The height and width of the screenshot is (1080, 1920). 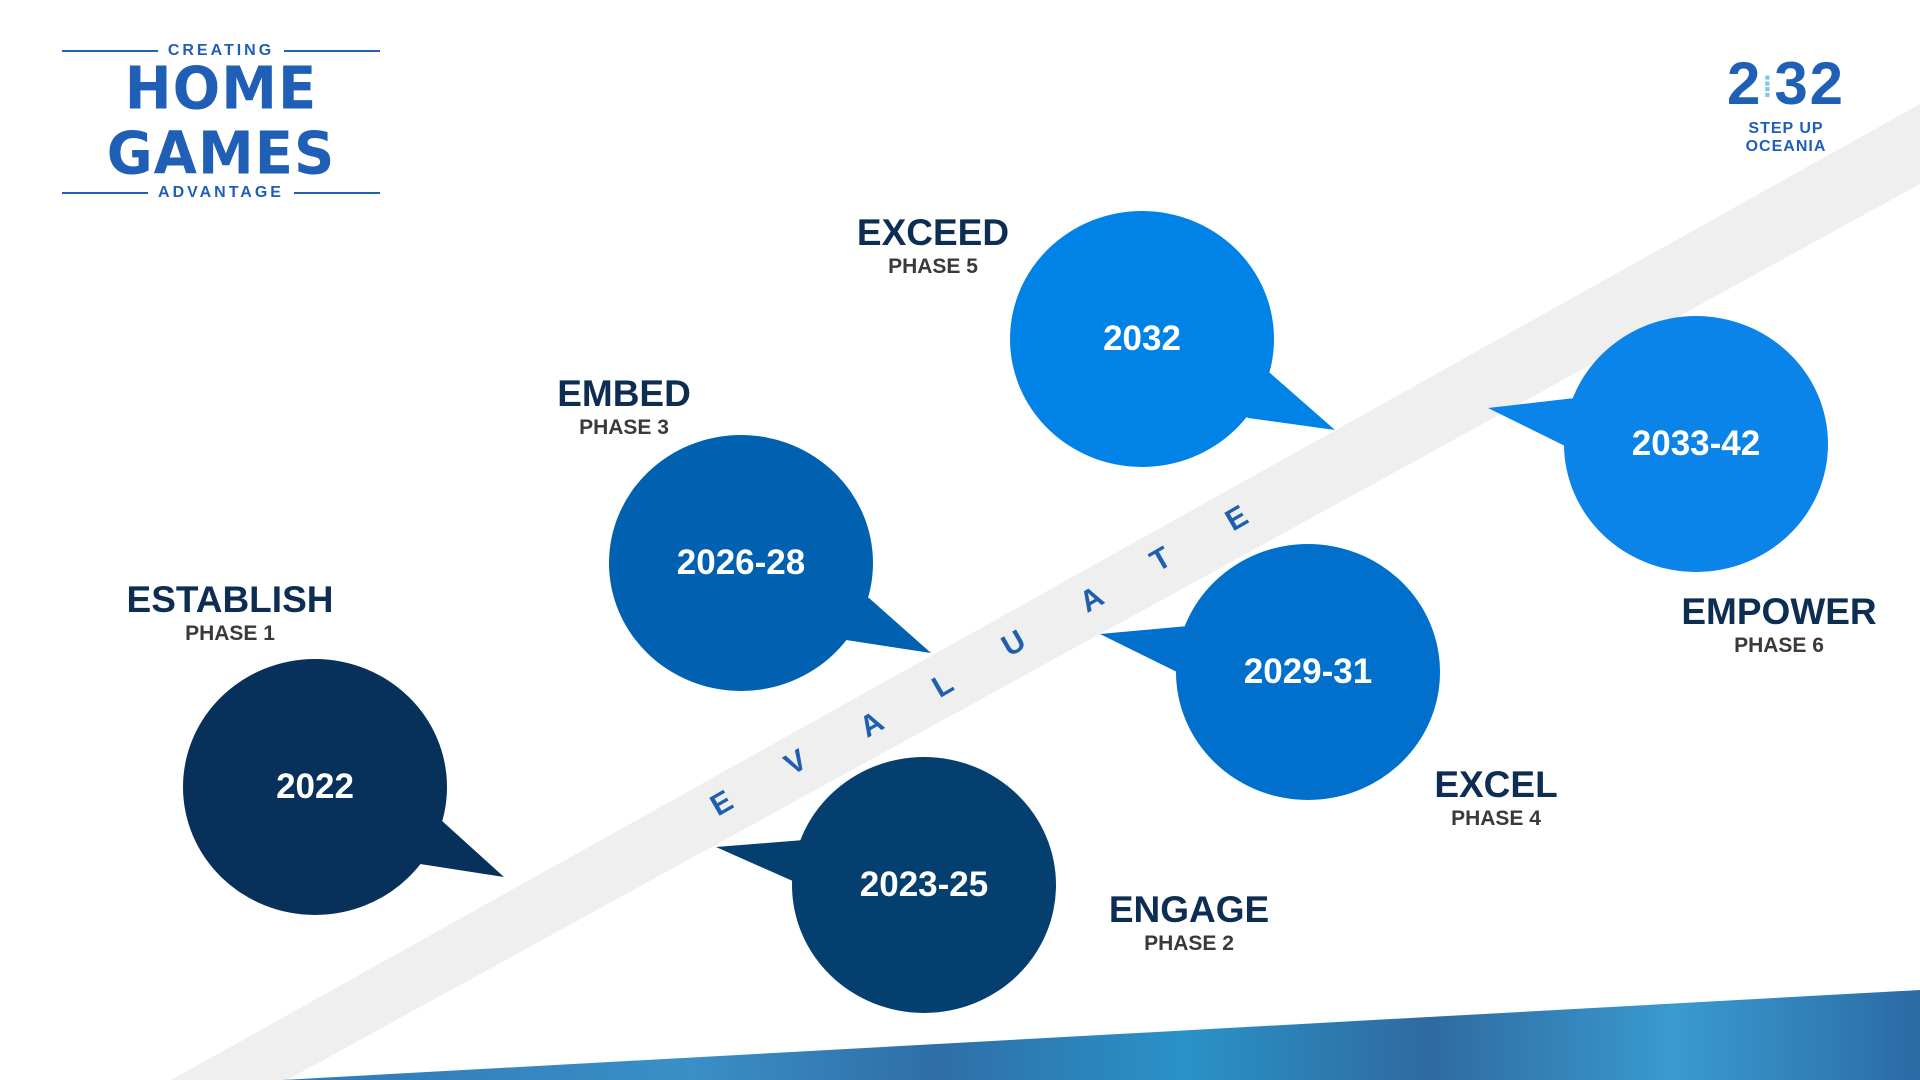 What do you see at coordinates (1768, 88) in the screenshot?
I see `dots-icon: ⁞` at bounding box center [1768, 88].